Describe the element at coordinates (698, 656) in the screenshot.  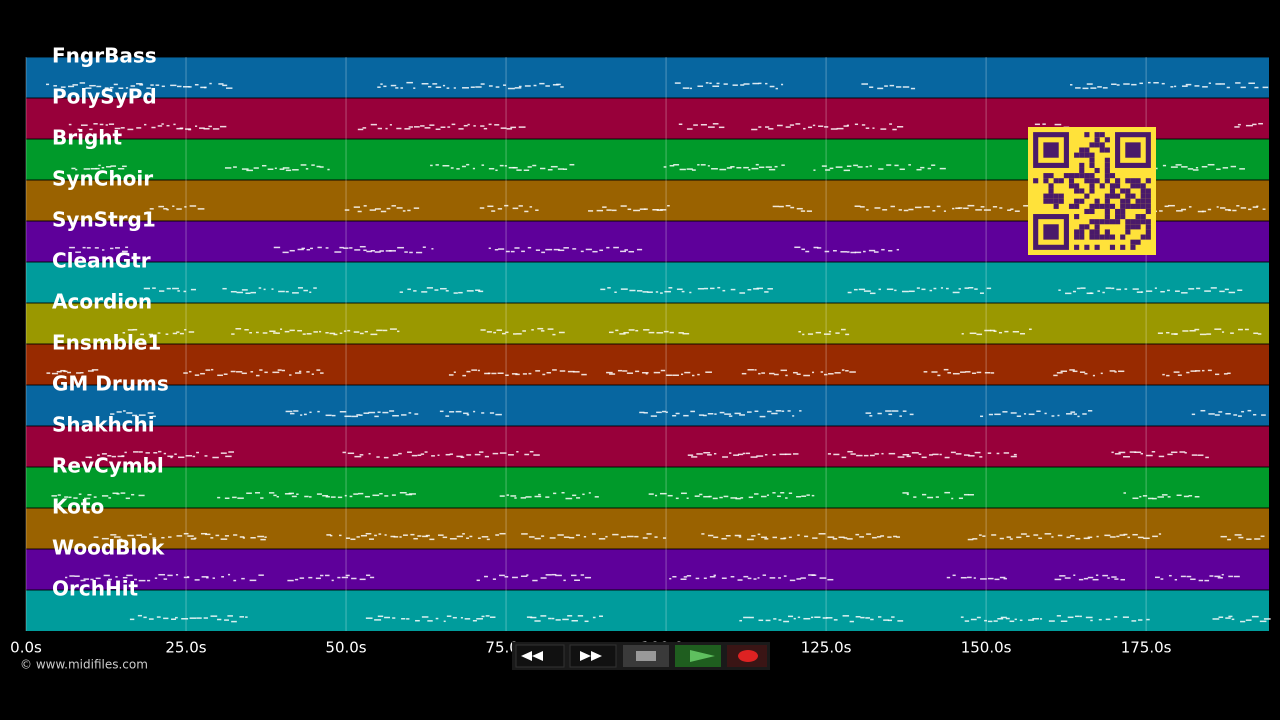
I see `play-button` at that location.